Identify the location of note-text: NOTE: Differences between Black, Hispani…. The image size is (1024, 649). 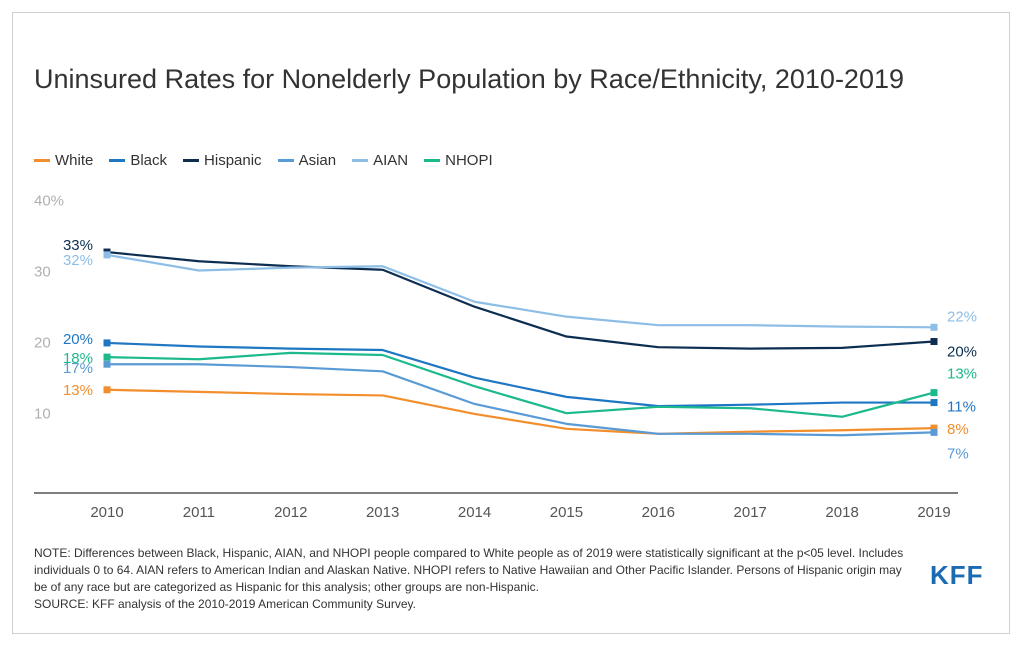
(469, 570).